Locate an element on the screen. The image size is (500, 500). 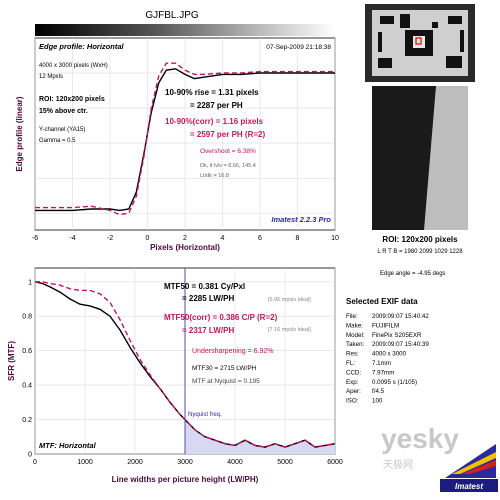
exif-key: CCD: is located at coordinates (353, 372).